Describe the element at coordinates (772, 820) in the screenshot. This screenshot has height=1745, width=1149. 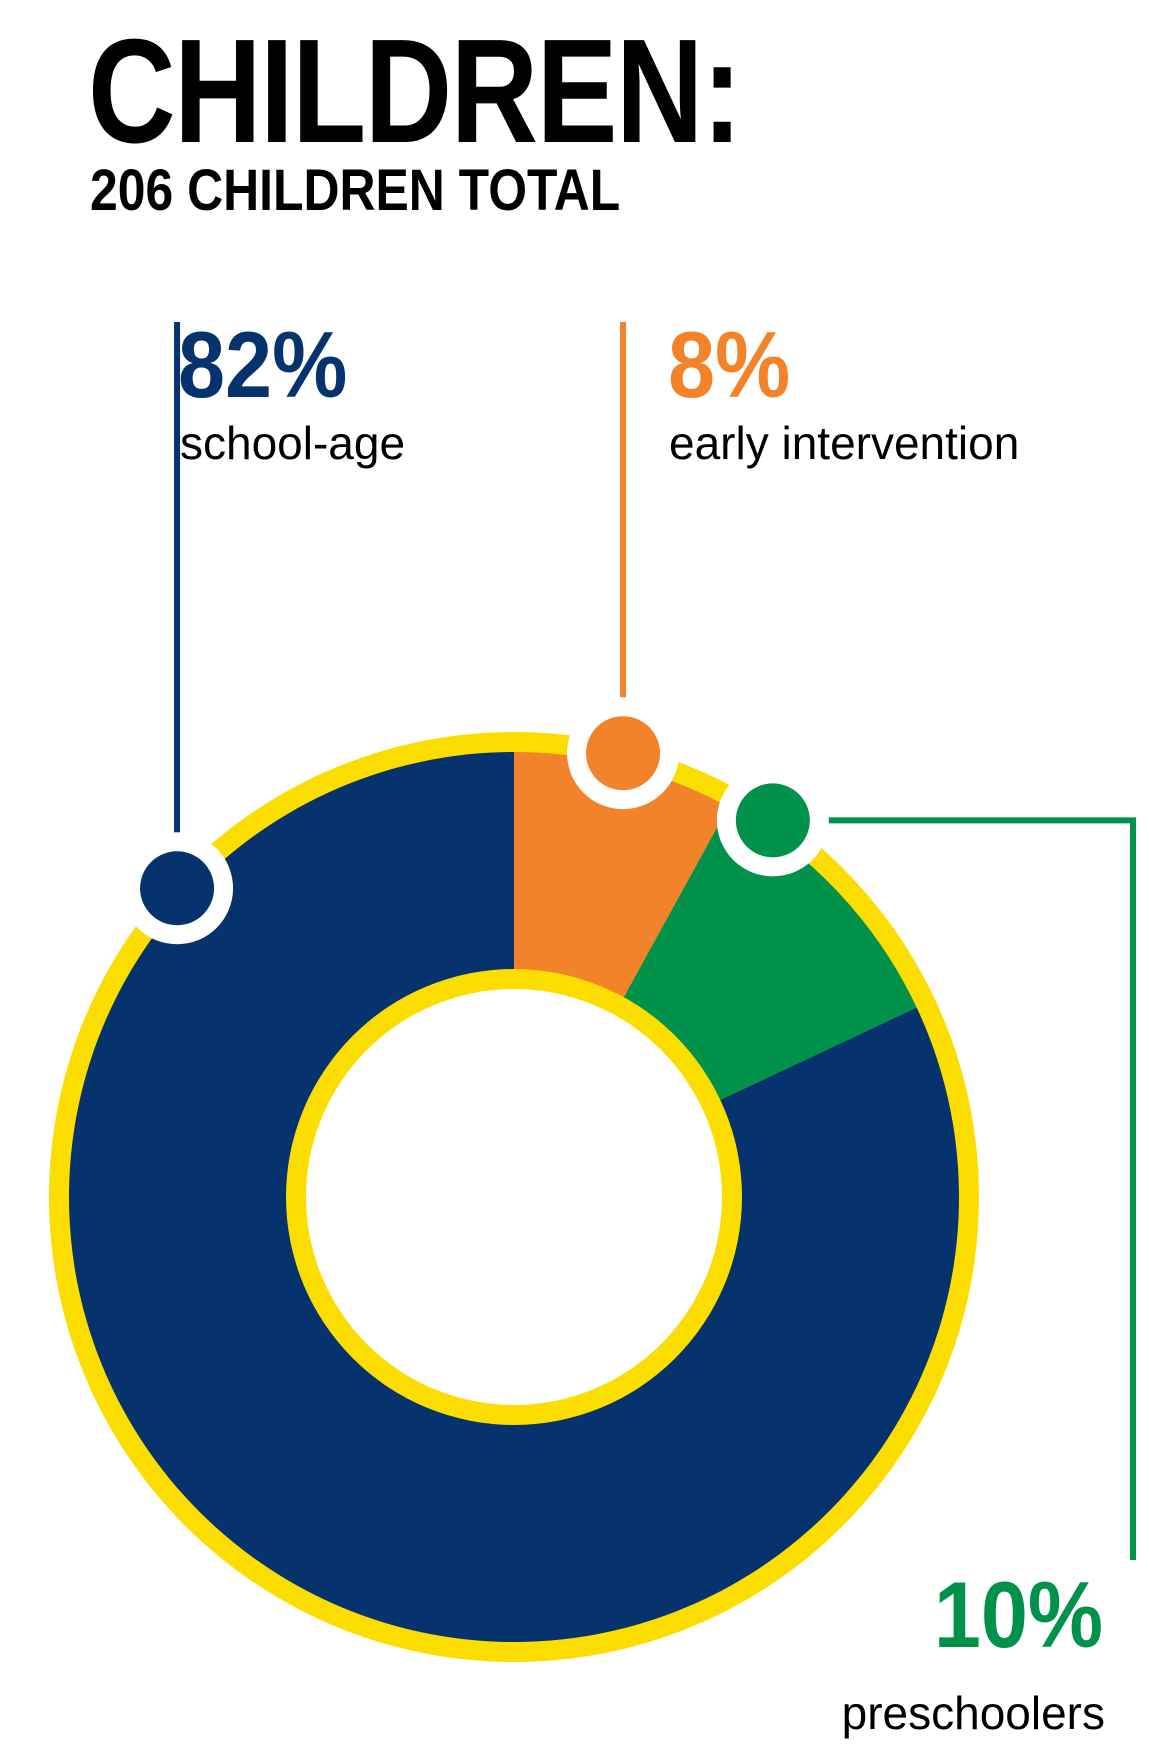
I see `preschoolers-marker-dot` at that location.